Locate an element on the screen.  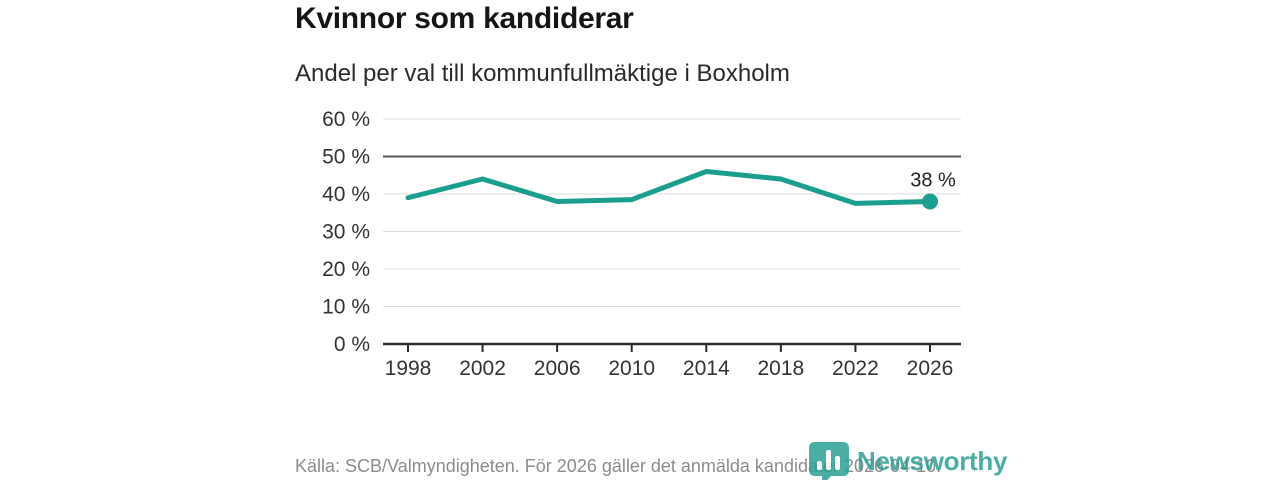
x-axis-tick-label: 2018 is located at coordinates (780, 368).